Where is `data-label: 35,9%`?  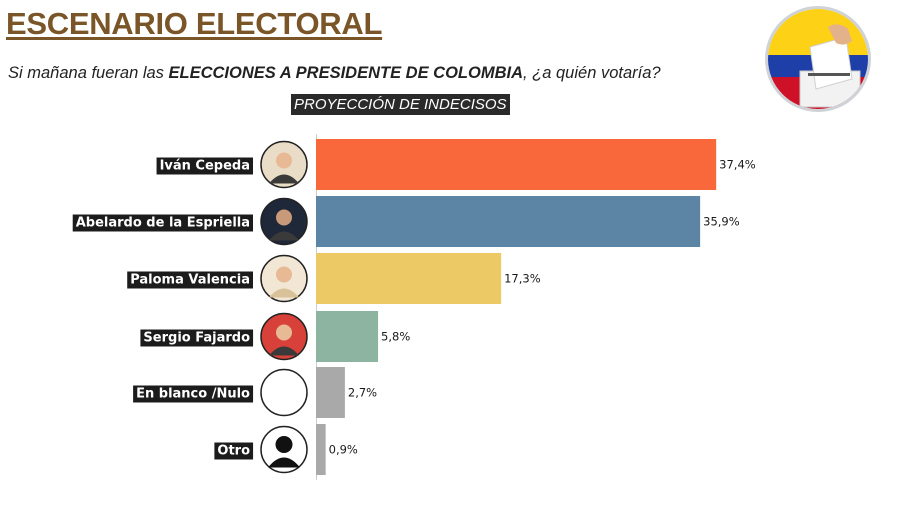 data-label: 35,9% is located at coordinates (721, 222).